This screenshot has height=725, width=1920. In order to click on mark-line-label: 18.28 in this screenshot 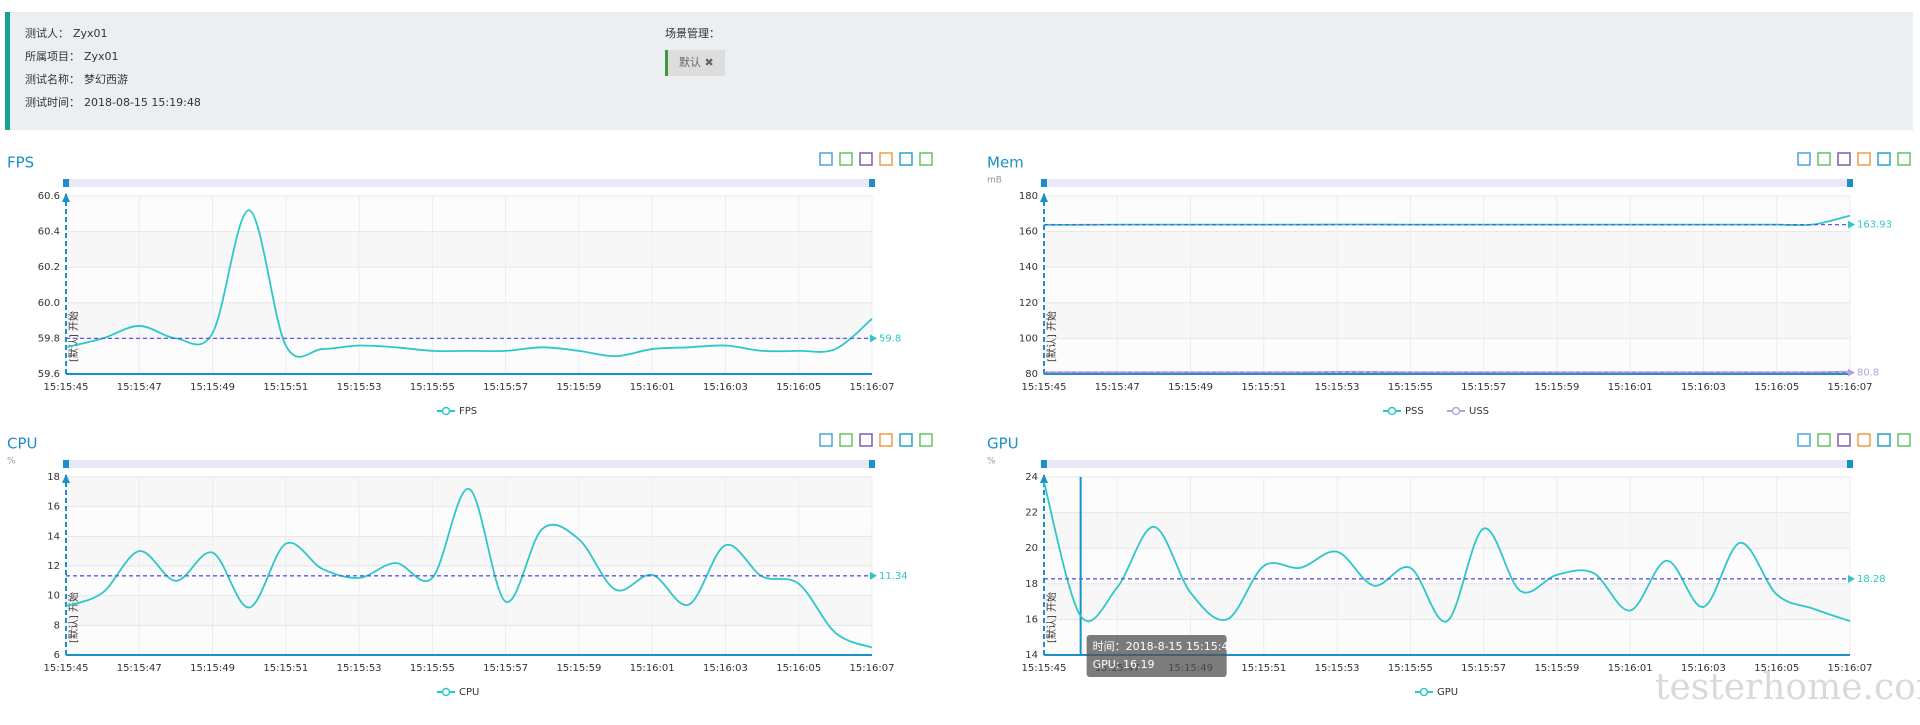, I will do `click(1871, 579)`.